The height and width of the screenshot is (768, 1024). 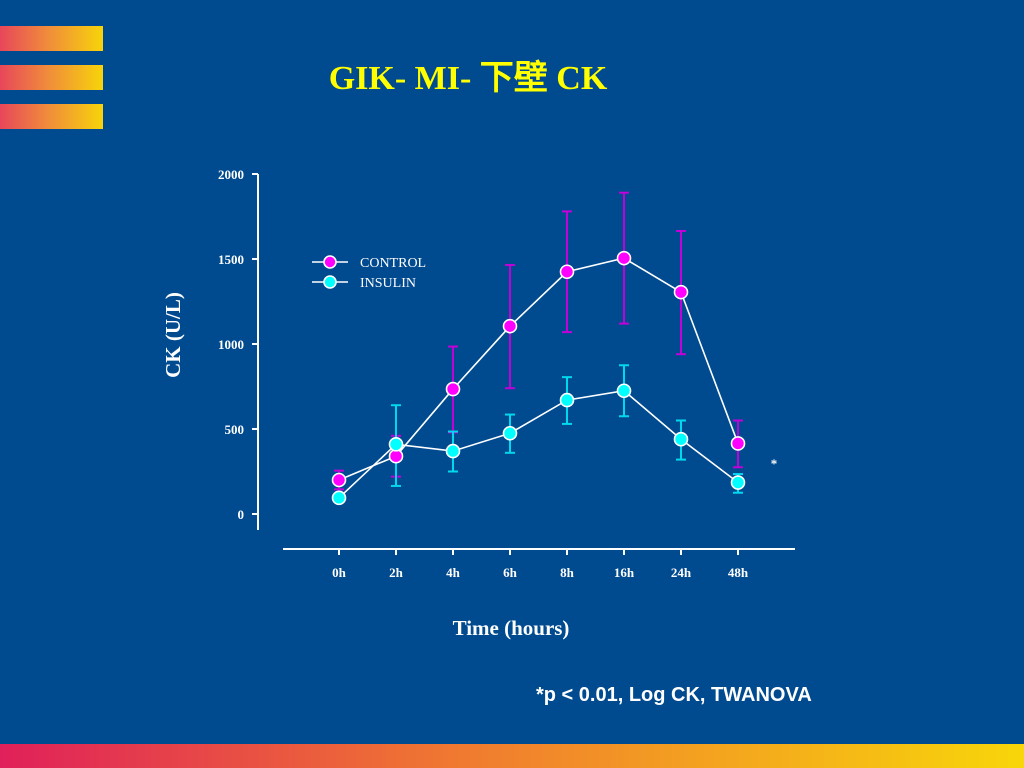 I want to click on x-tick-label: 4h, so click(x=453, y=572).